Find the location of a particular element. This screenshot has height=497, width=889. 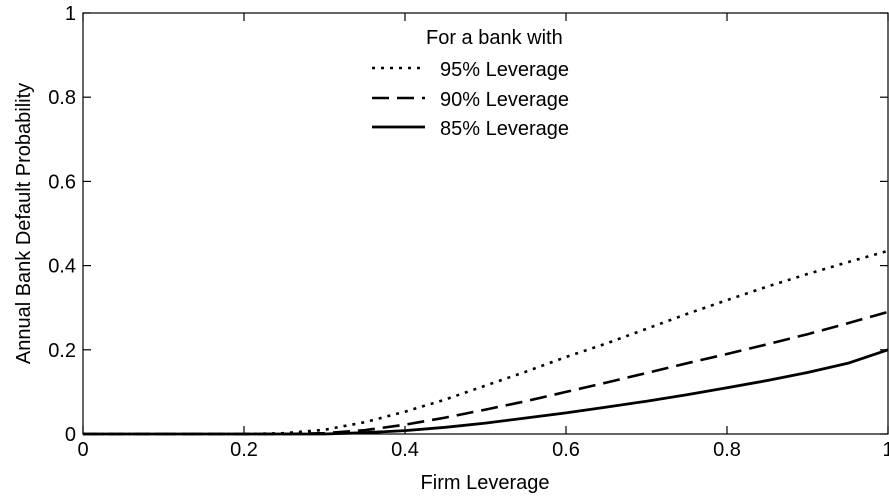

x-tick-label: 0.2 is located at coordinates (244, 450).